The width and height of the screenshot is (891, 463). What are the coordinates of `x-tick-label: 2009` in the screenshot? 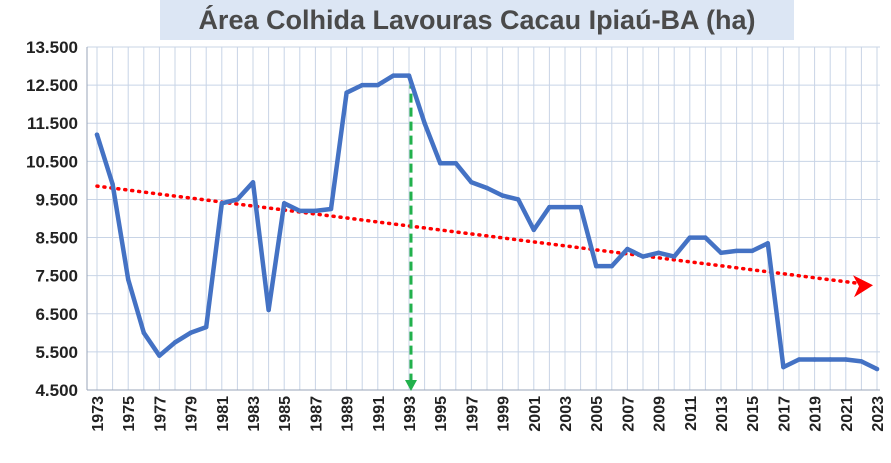 It's located at (660, 414).